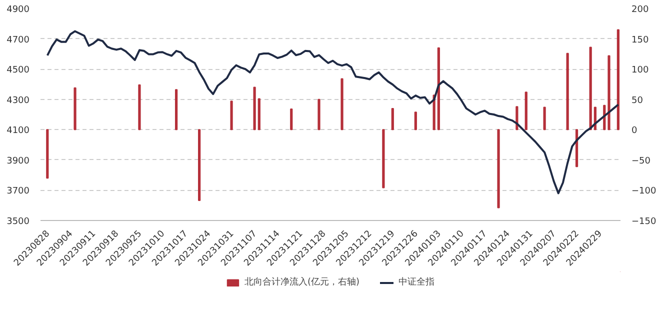 Image resolution: width=667 pixels, height=325 pixels. I want to click on y-tick-label: 3900, so click(18, 161).